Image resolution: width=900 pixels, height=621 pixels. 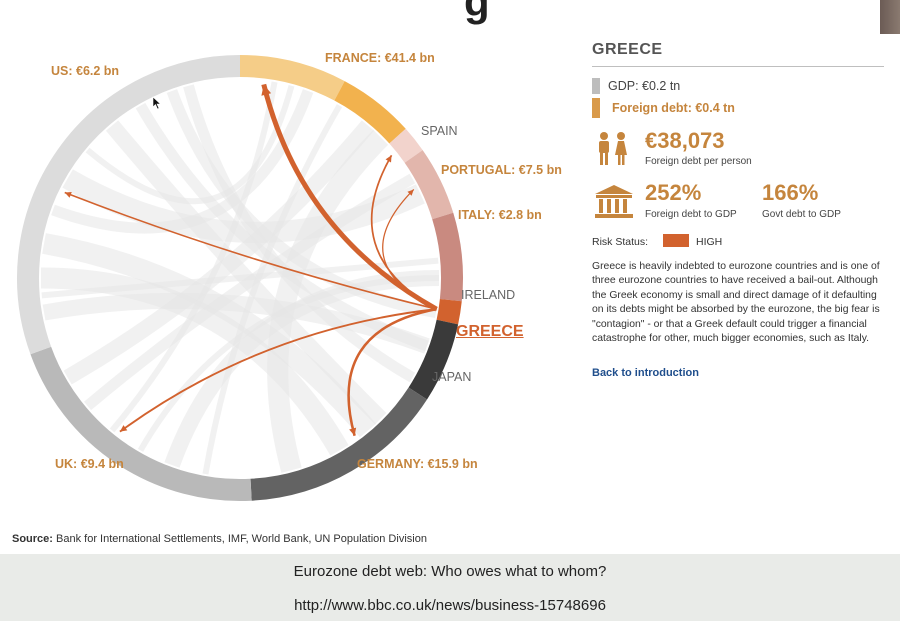 What do you see at coordinates (691, 214) in the screenshot?
I see `foreign-debt-gdp-caption: Foreign debt to GDP` at bounding box center [691, 214].